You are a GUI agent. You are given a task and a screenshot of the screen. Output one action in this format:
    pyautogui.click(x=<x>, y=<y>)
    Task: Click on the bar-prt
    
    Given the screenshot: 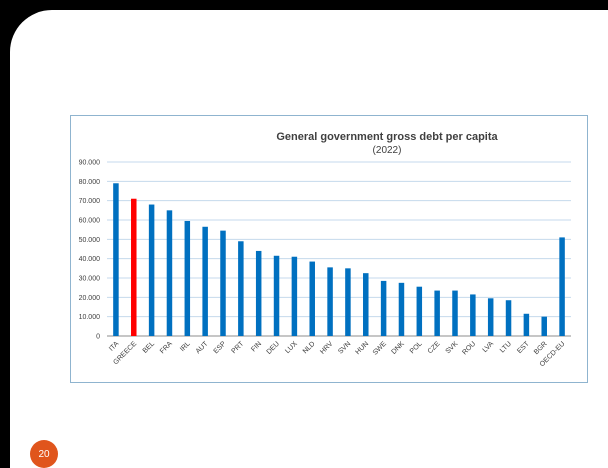 What is the action you would take?
    pyautogui.click(x=241, y=288)
    